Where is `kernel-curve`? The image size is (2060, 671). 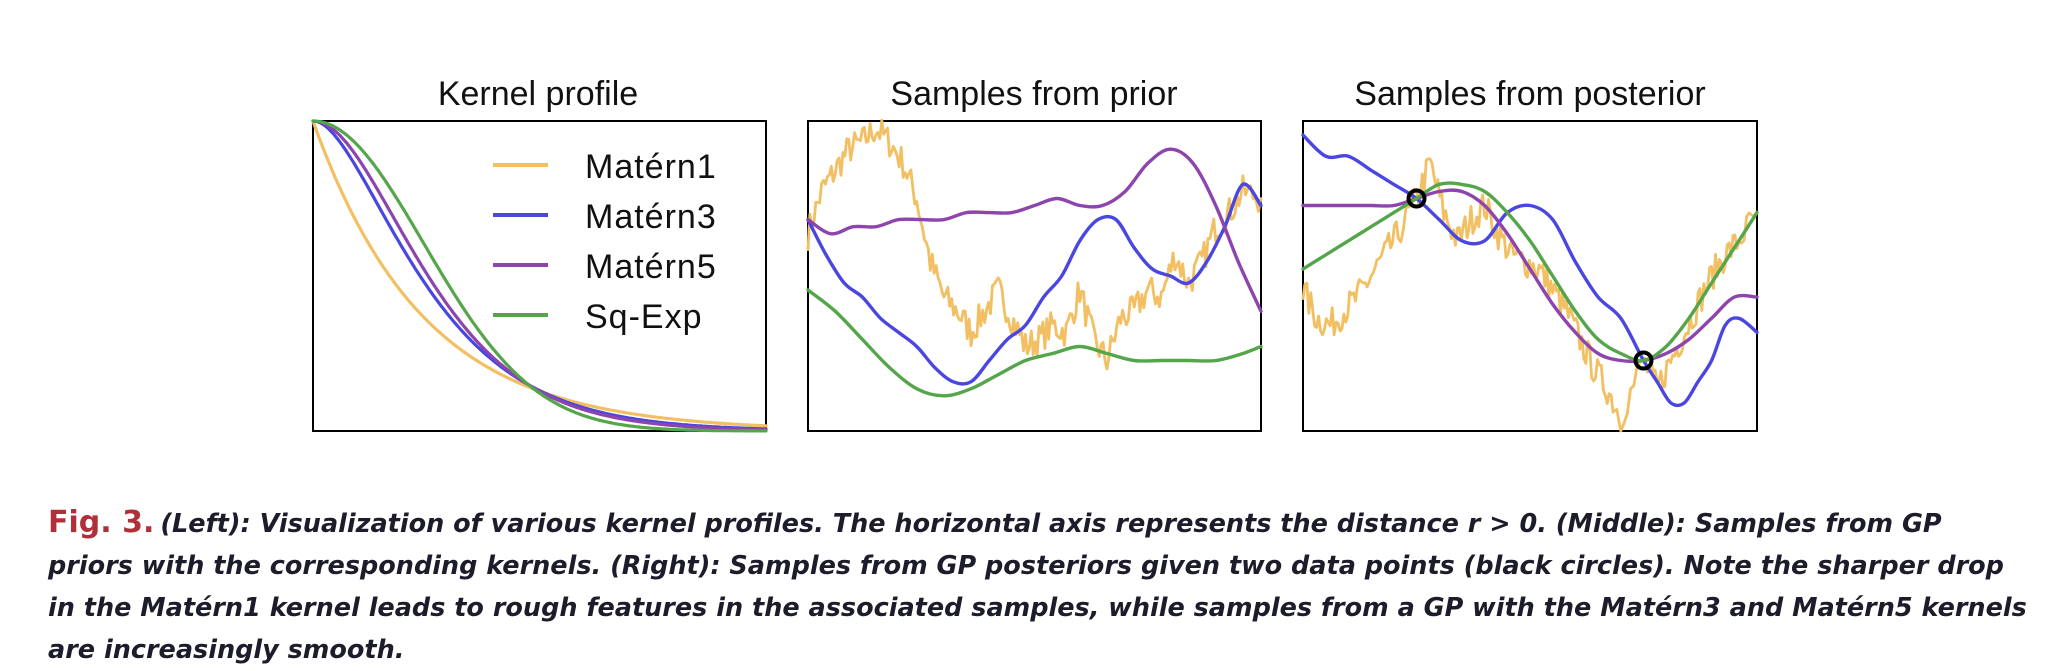 kernel-curve is located at coordinates (539, 275).